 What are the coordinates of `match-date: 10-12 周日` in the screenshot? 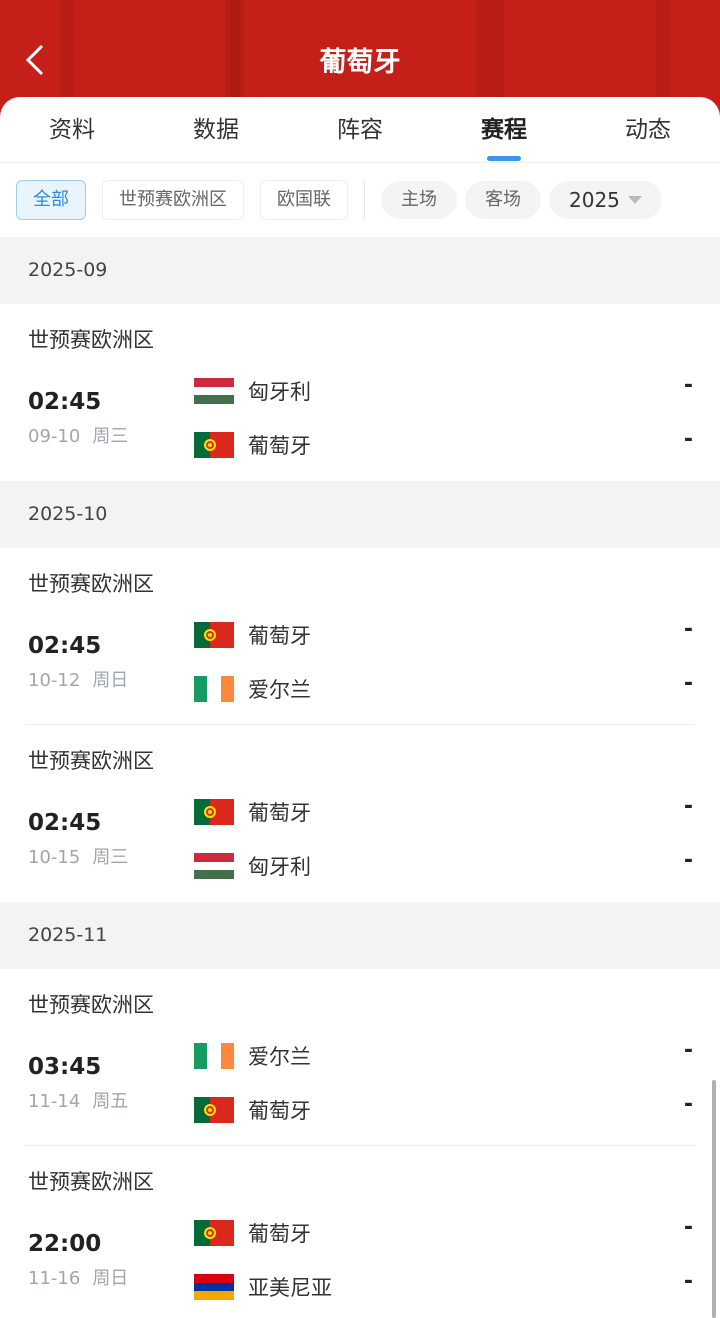 It's located at (78, 679).